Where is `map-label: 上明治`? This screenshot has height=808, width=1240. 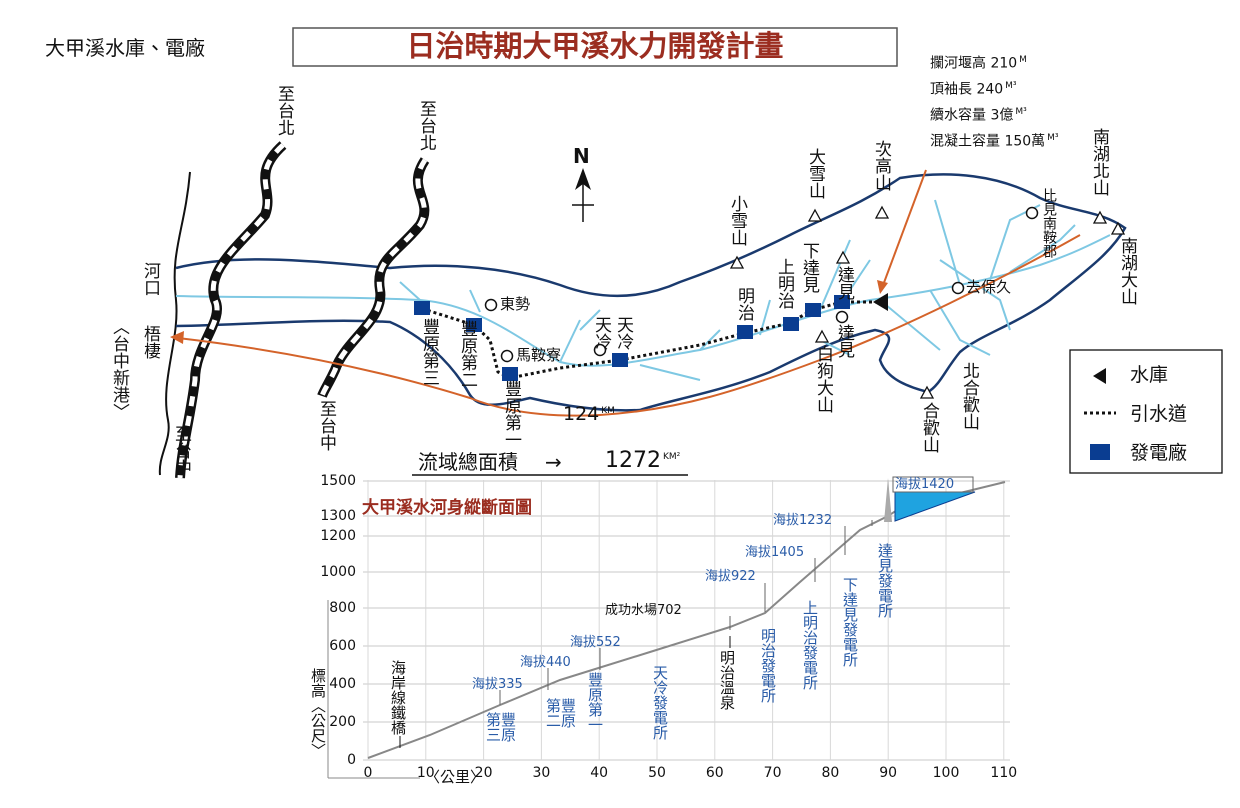 map-label: 上明治 is located at coordinates (784, 283).